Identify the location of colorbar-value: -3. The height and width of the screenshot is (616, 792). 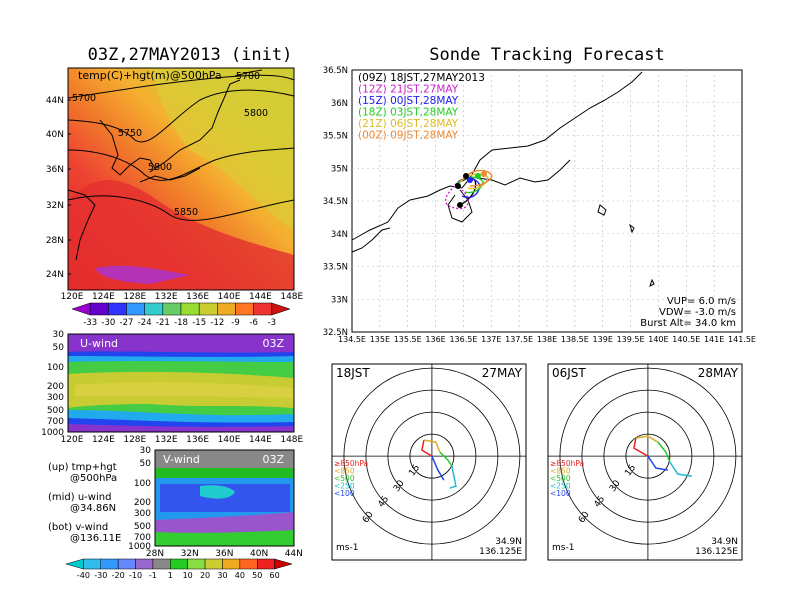
(272, 323).